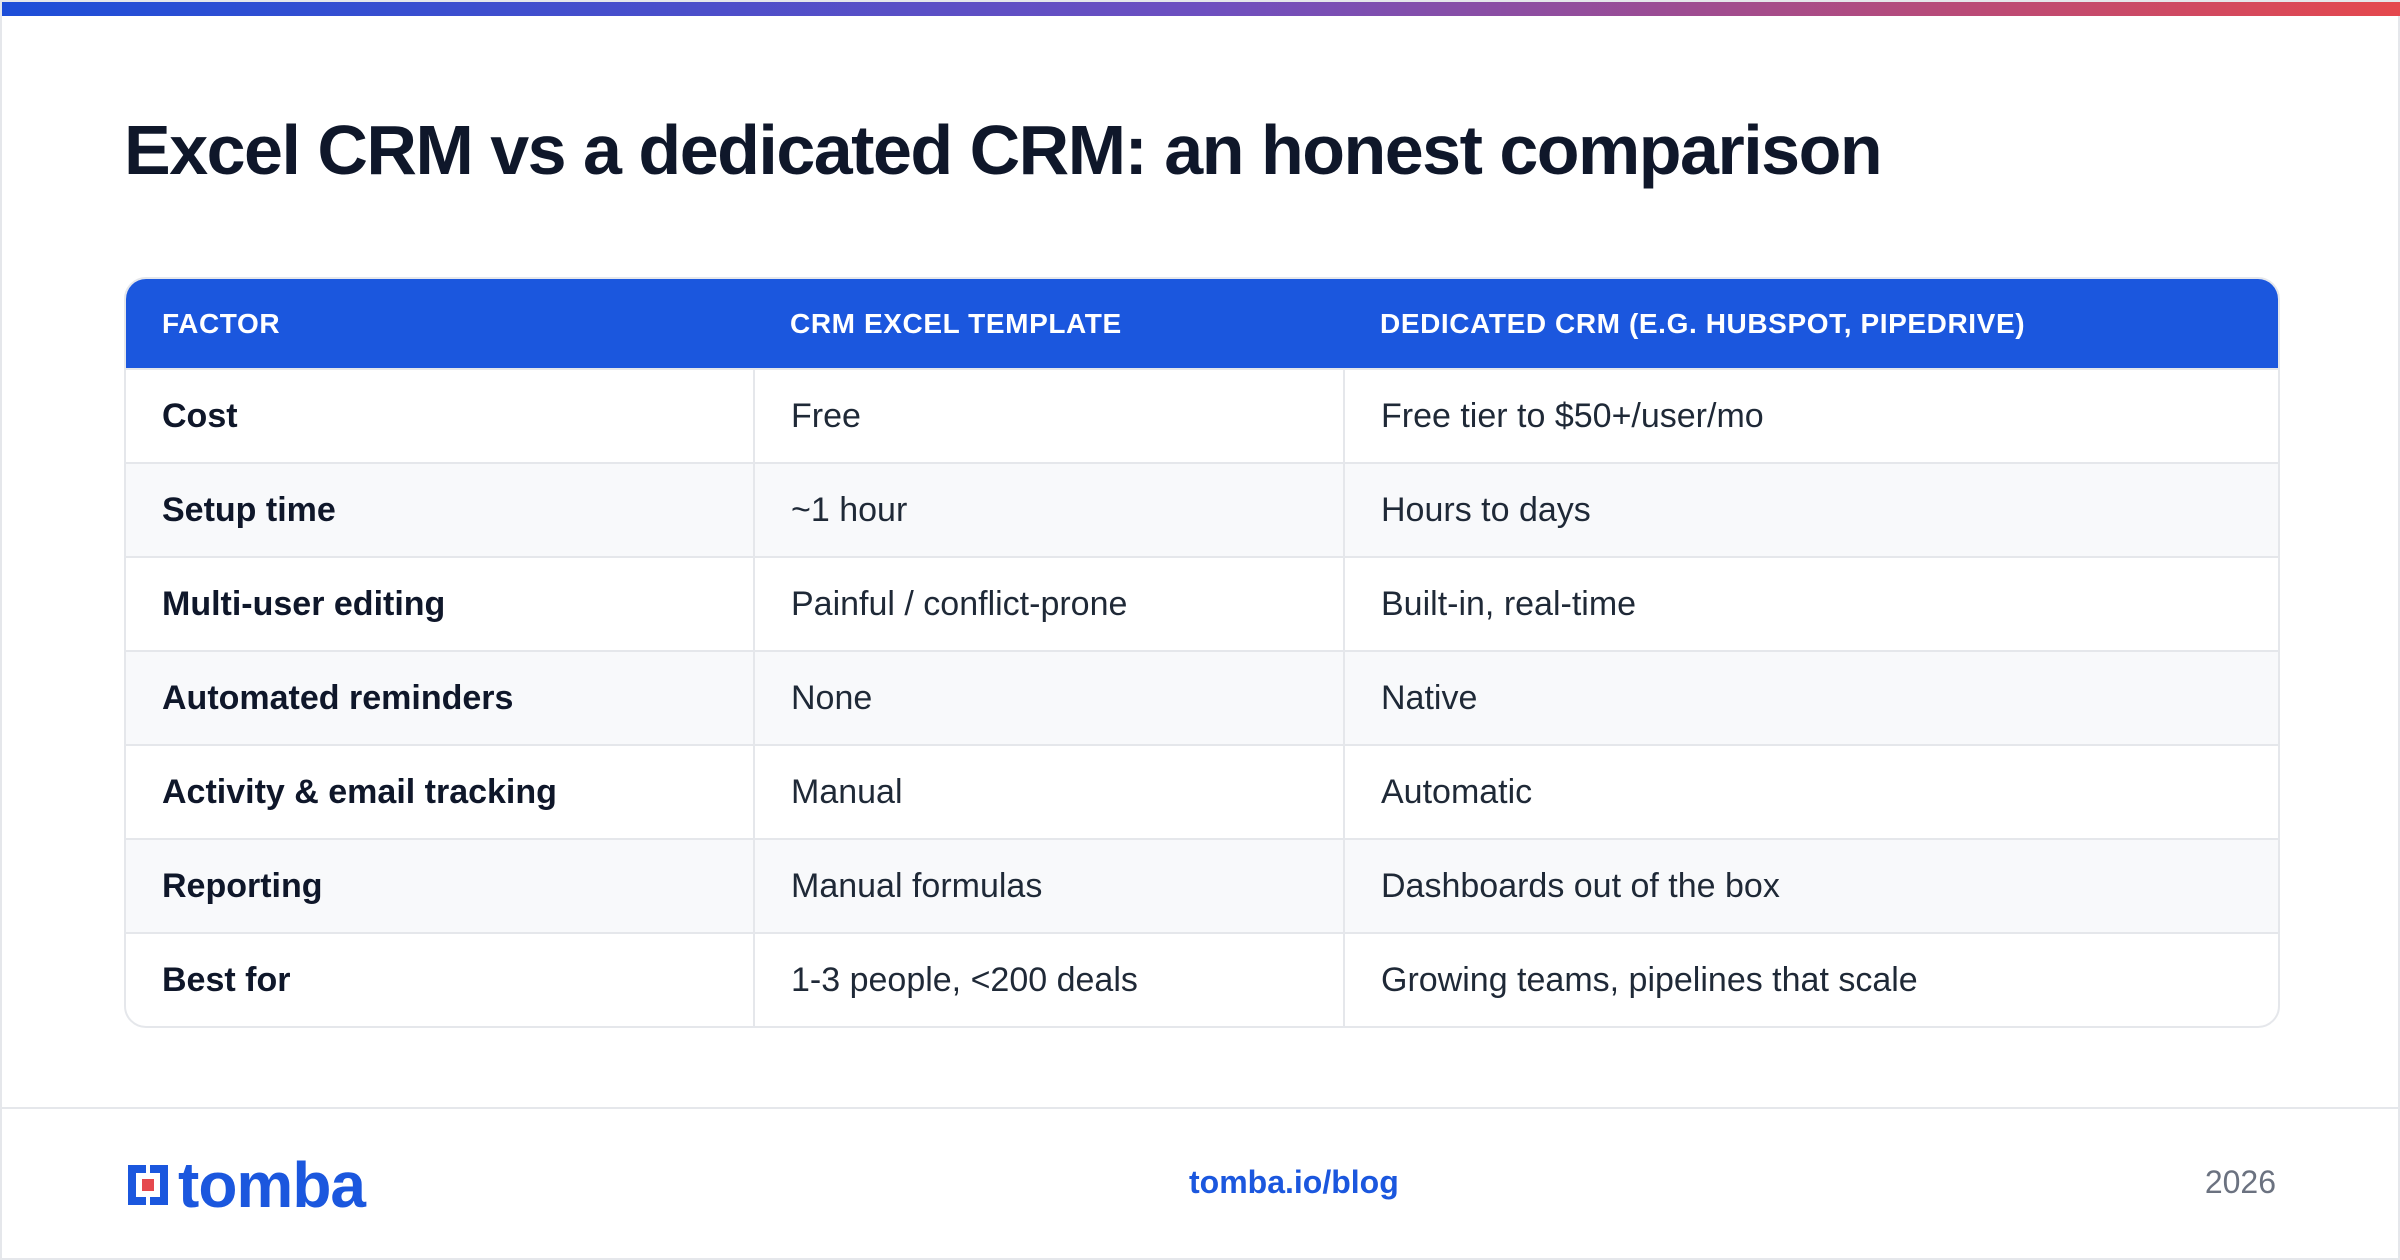  What do you see at coordinates (1048, 509) in the screenshot?
I see `row-excel-value: ~1 hour` at bounding box center [1048, 509].